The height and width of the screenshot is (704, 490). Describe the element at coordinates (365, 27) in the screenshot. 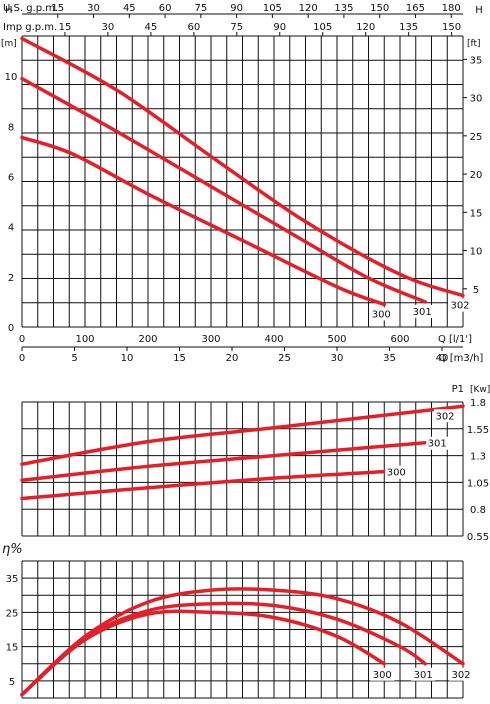

I see `imp-gpm-tick-label: 120` at that location.